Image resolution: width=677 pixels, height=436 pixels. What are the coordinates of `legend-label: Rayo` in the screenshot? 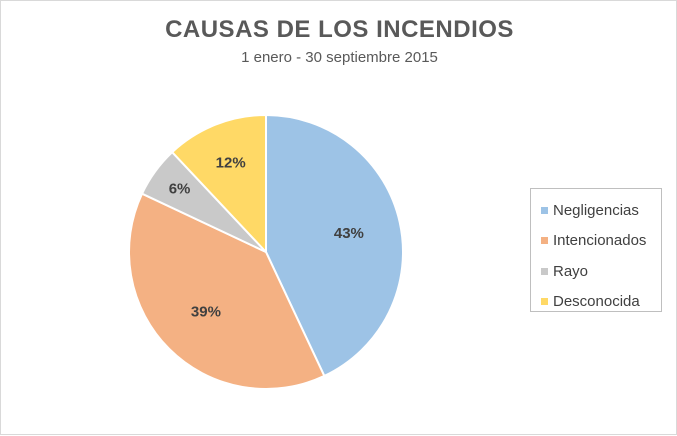 It's located at (571, 271).